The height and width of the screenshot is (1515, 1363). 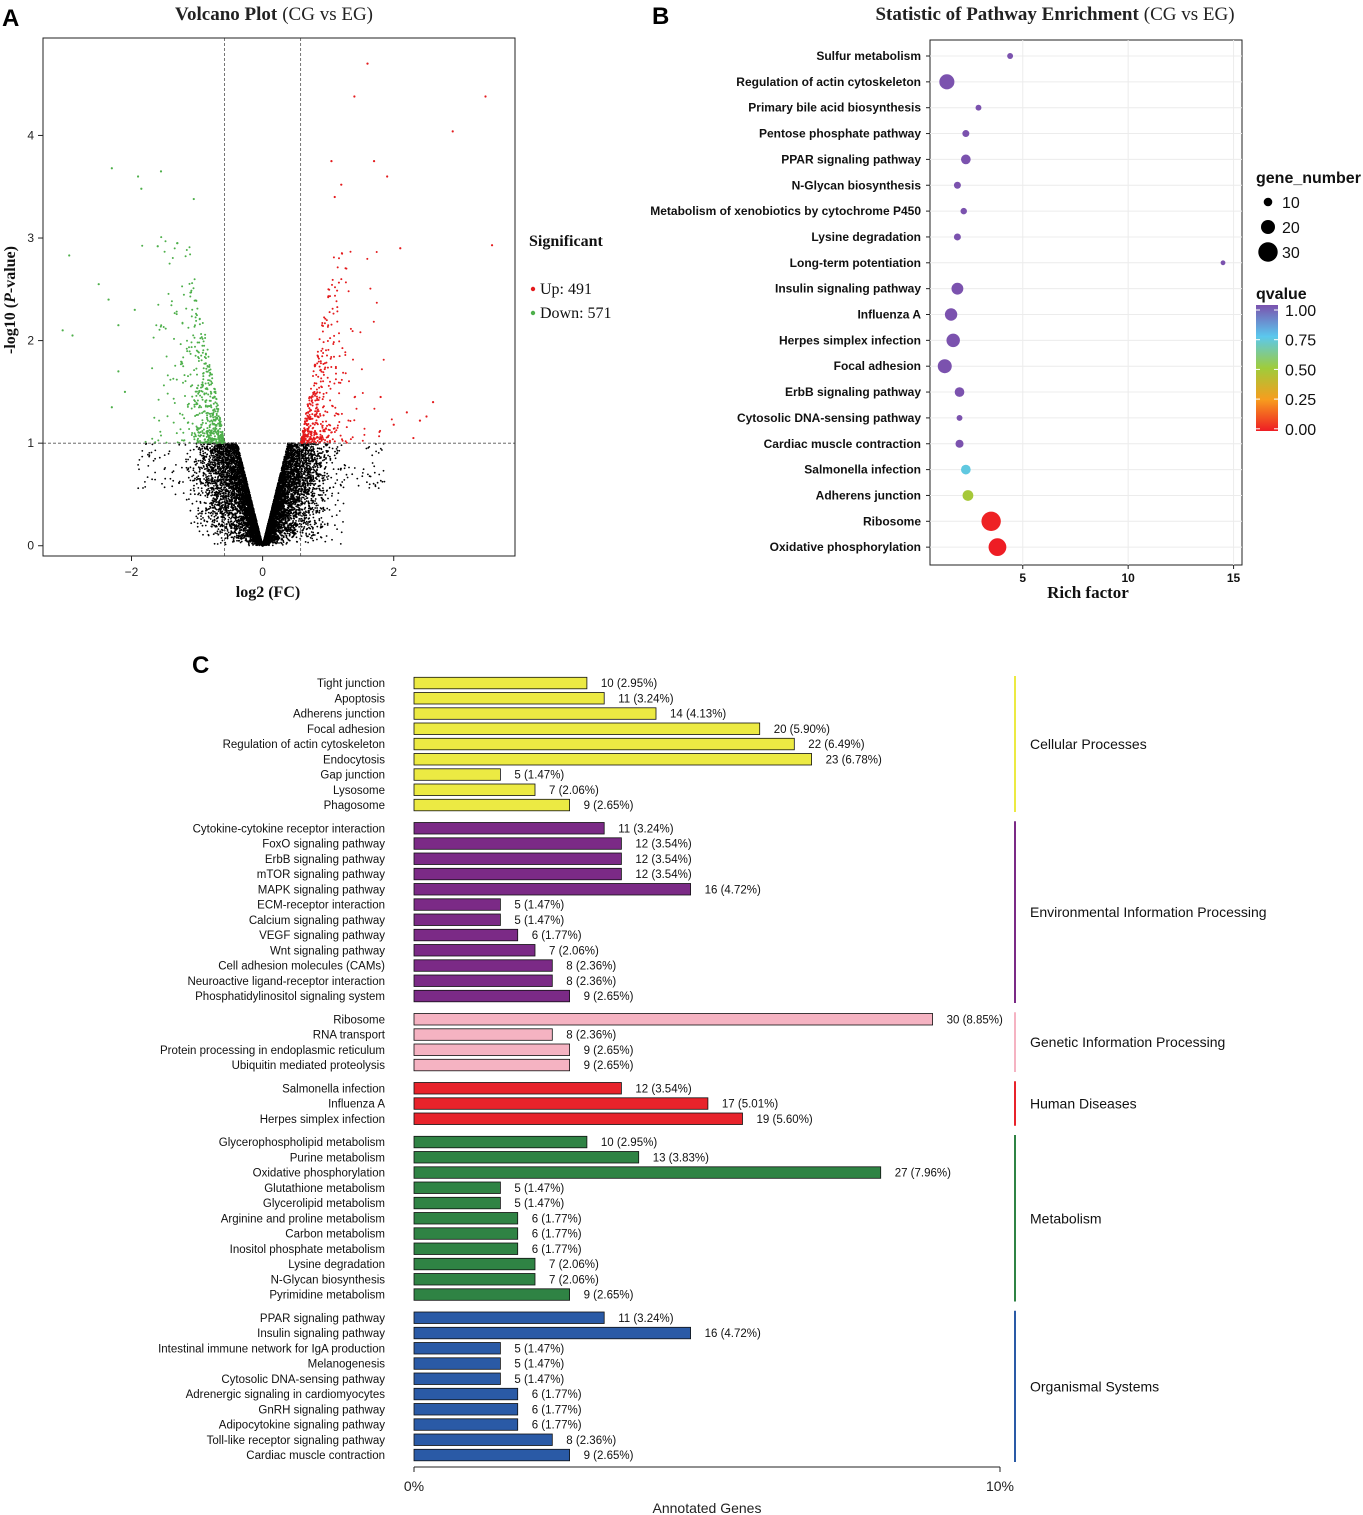 I want to click on panel-label-a: A, so click(x=10, y=18).